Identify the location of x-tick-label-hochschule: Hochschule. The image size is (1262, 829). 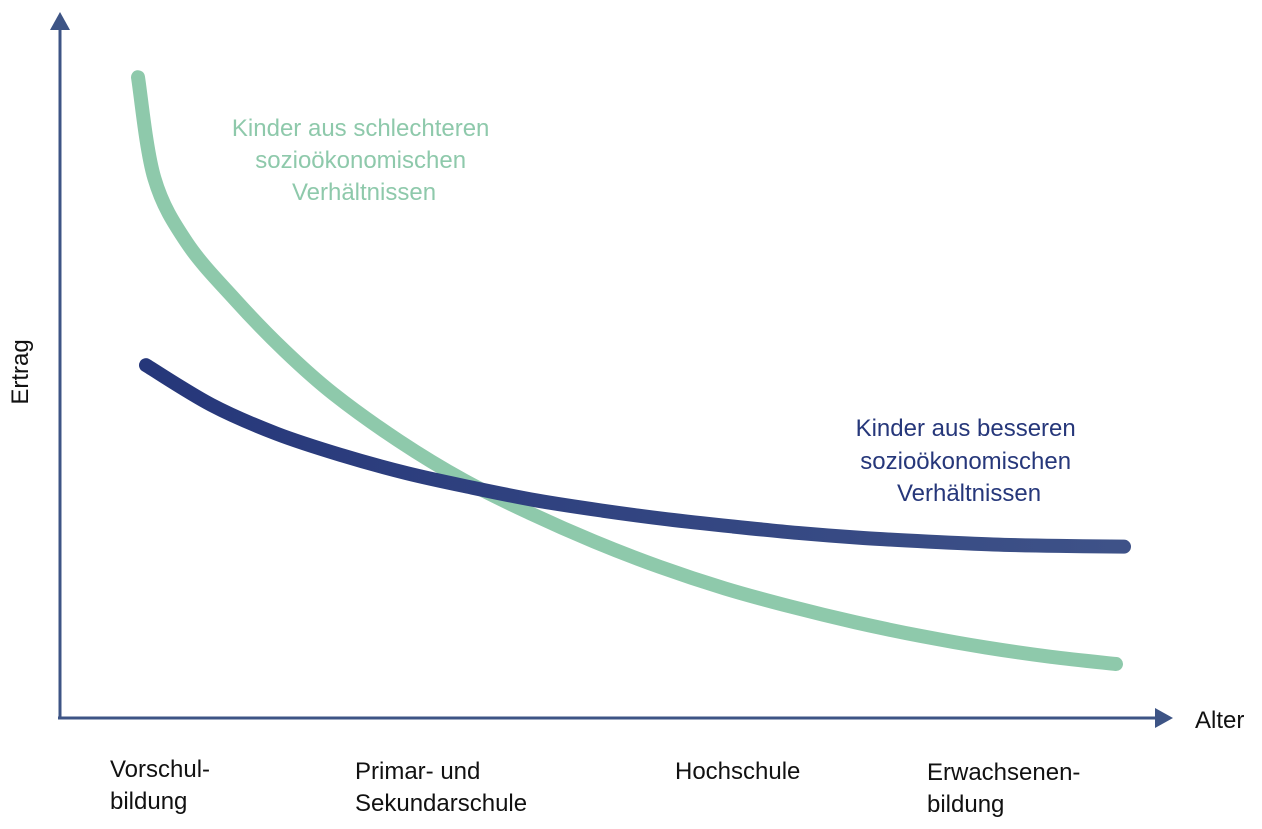
(737, 771).